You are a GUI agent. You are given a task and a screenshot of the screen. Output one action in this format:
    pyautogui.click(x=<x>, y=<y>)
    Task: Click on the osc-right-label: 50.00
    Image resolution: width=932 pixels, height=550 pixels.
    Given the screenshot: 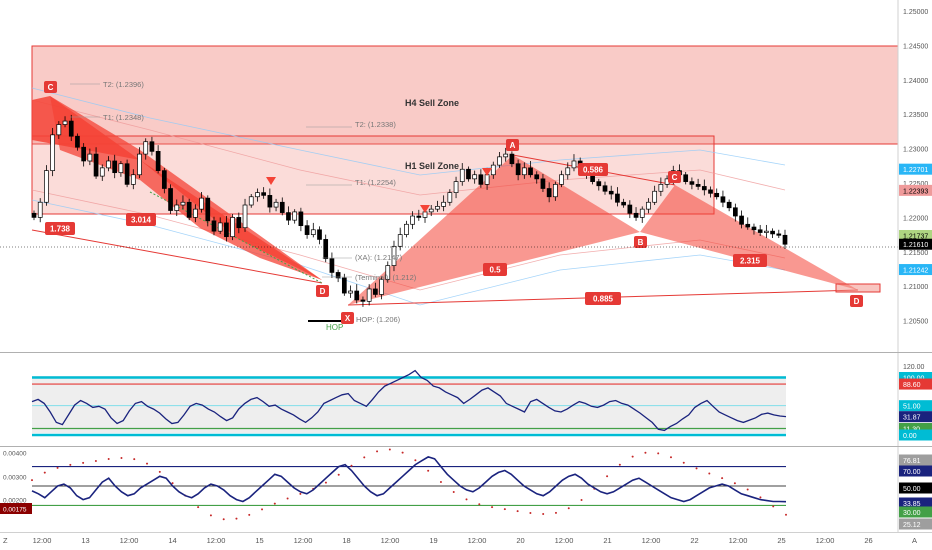 What is the action you would take?
    pyautogui.click(x=912, y=489)
    